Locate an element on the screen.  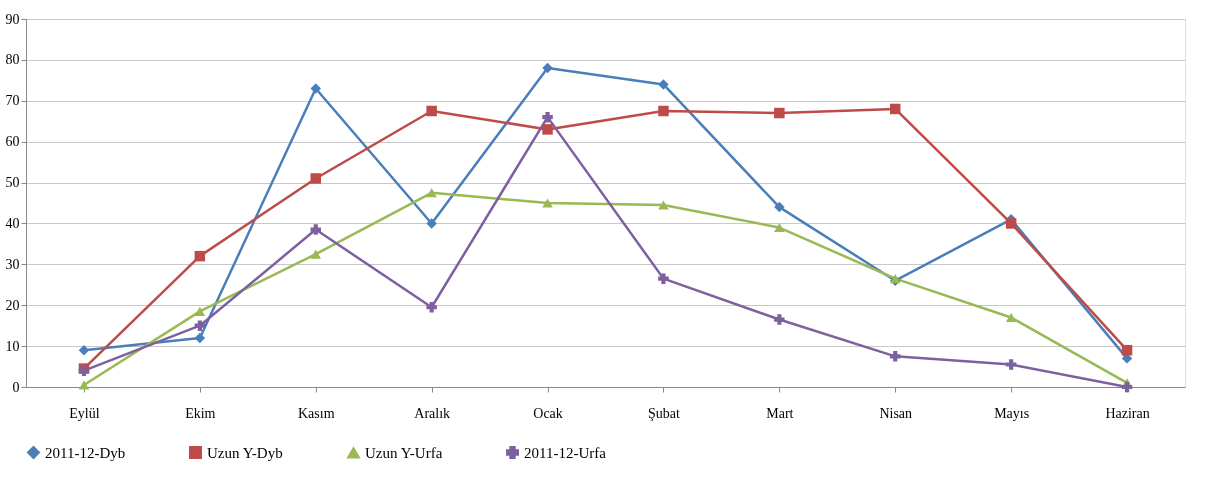
legend-label: 2011-12-Urfa is located at coordinates (565, 452).